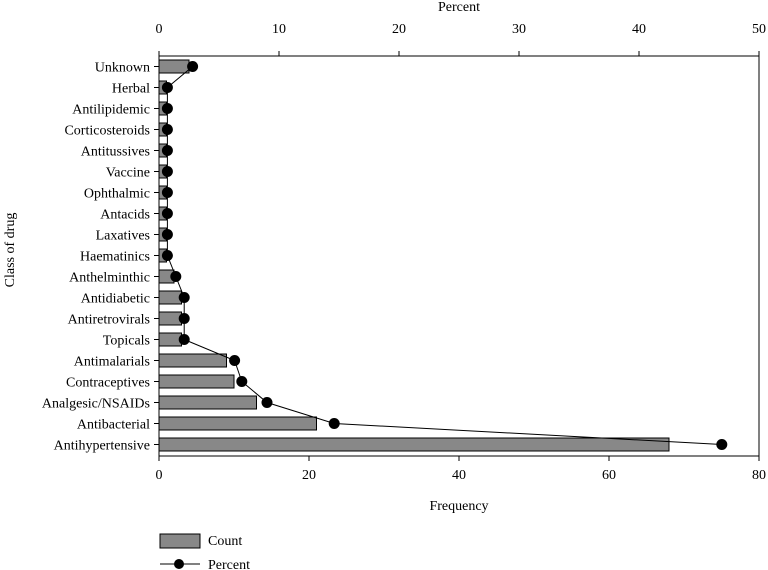 Image resolution: width=768 pixels, height=570 pixels. Describe the element at coordinates (204, 551) in the screenshot. I see `legend: Count Percent` at that location.